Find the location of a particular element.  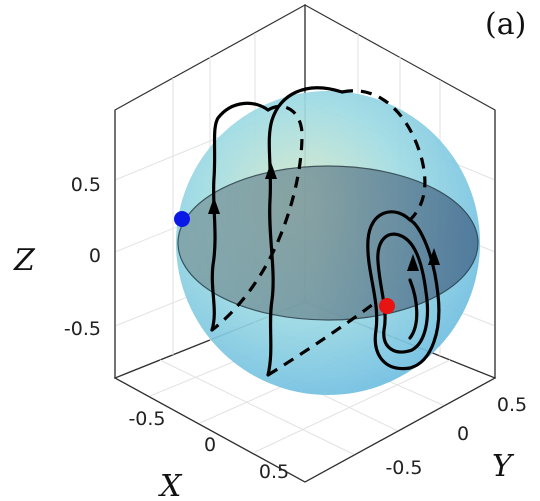

y-axis: 0.5 0 -0.5 Y is located at coordinates (456, 439).